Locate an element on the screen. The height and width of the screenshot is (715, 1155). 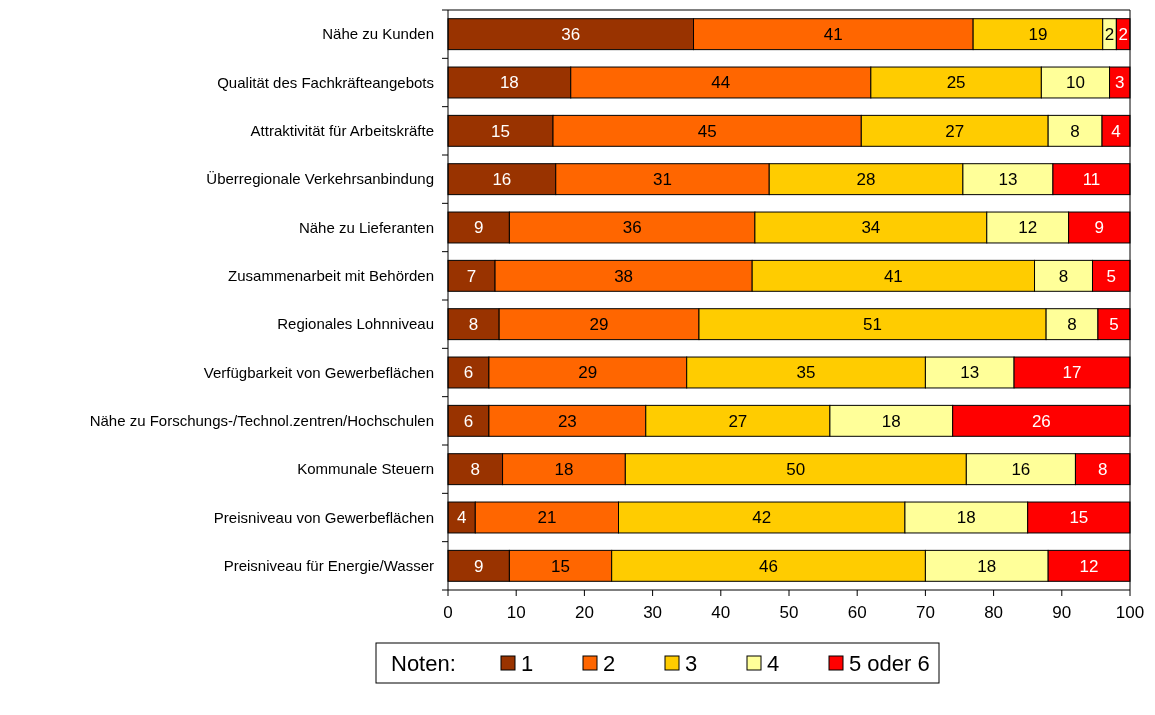
data-label: 44 is located at coordinates (721, 83).